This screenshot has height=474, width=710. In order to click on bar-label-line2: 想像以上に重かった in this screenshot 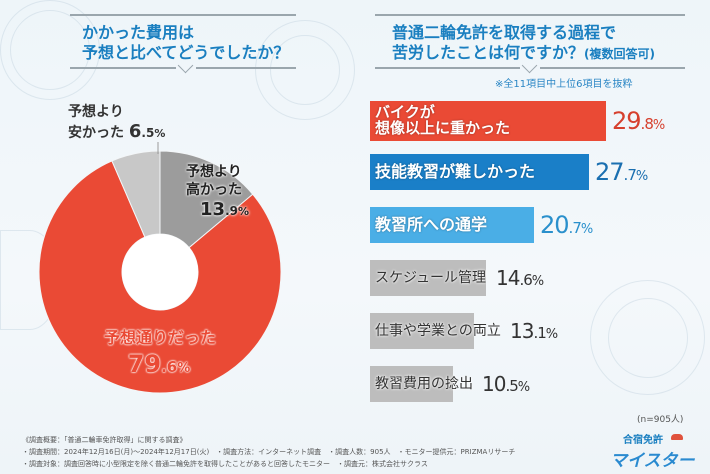, I will do `click(443, 128)`.